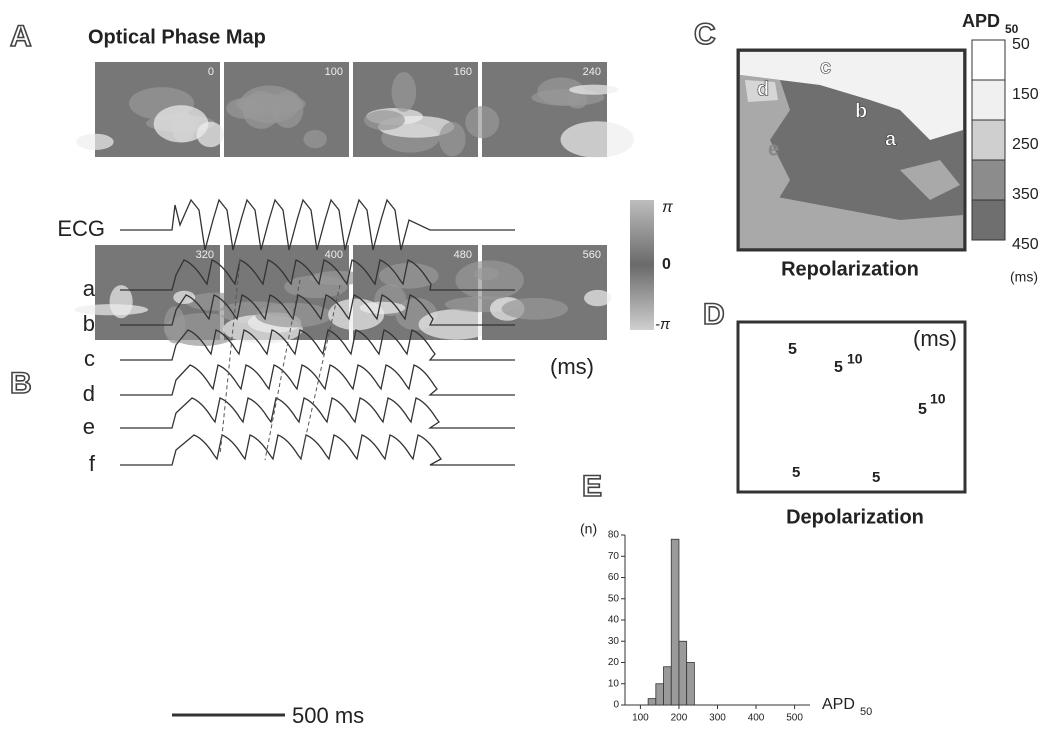 This screenshot has height=738, width=1047. What do you see at coordinates (1025, 94) in the screenshot?
I see `legend-label: 150` at bounding box center [1025, 94].